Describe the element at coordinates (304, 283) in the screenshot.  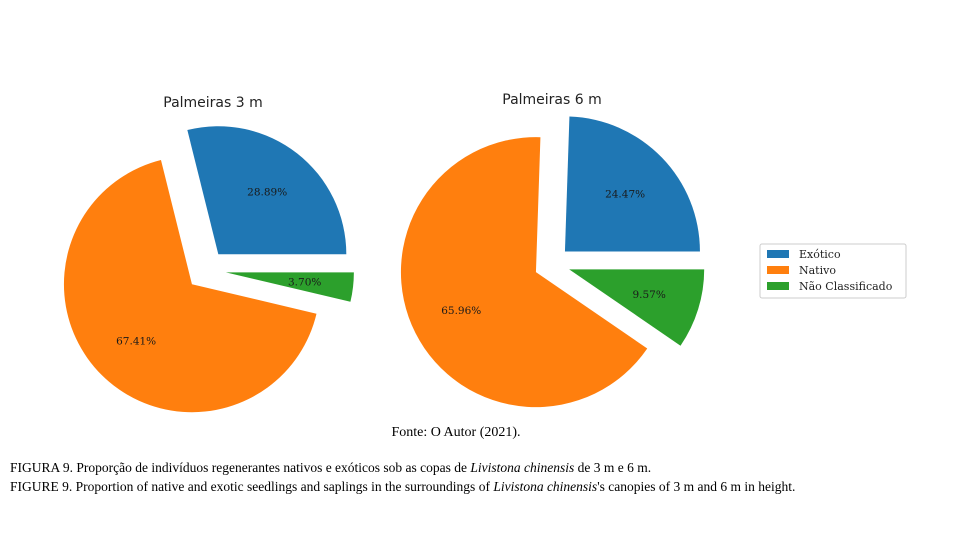
I see `slice-label-nao-classificado: 3.70%` at that location.